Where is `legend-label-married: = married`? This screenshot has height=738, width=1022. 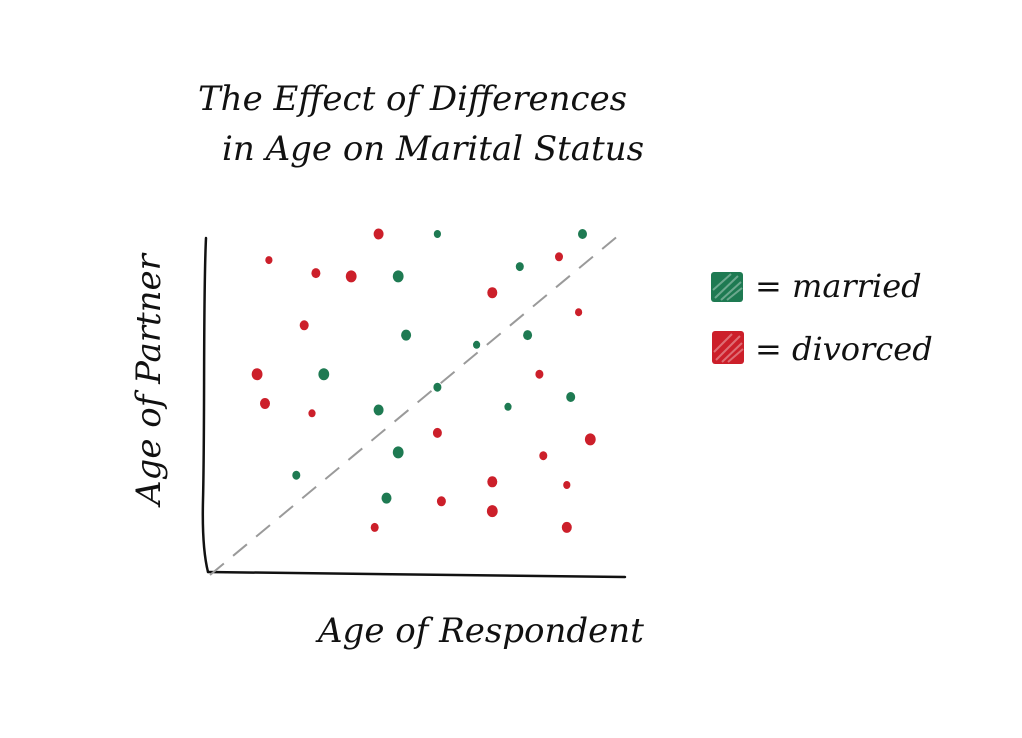 legend-label-married: = married is located at coordinates (838, 286).